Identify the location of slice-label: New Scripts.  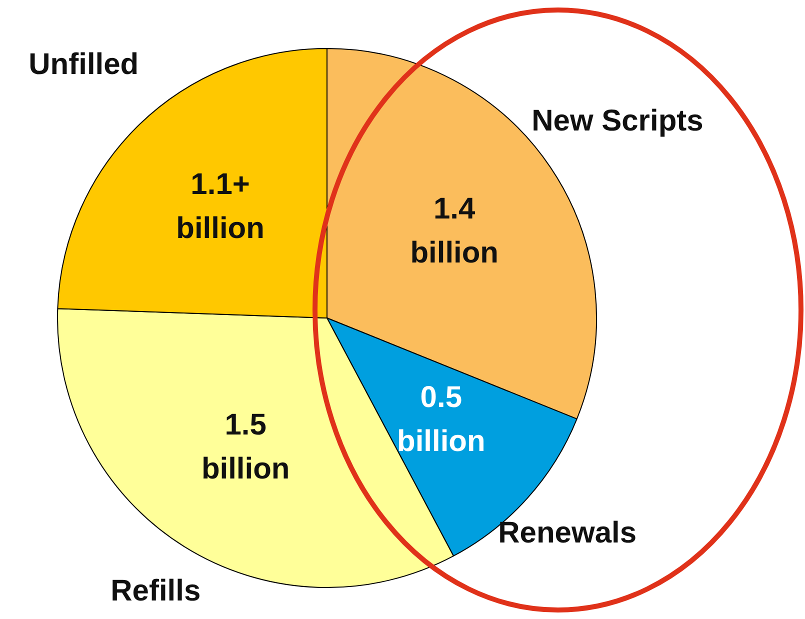
(618, 121).